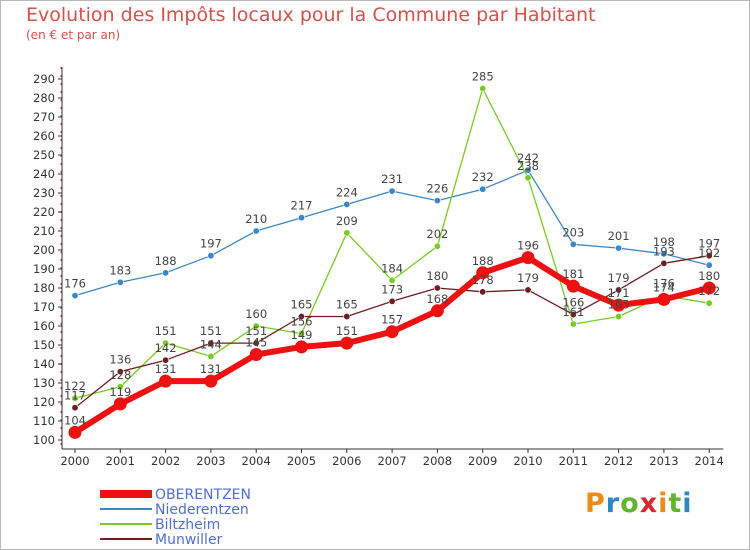 The image size is (750, 550). What do you see at coordinates (256, 314) in the screenshot?
I see `data-label-biltzheim: 160` at bounding box center [256, 314].